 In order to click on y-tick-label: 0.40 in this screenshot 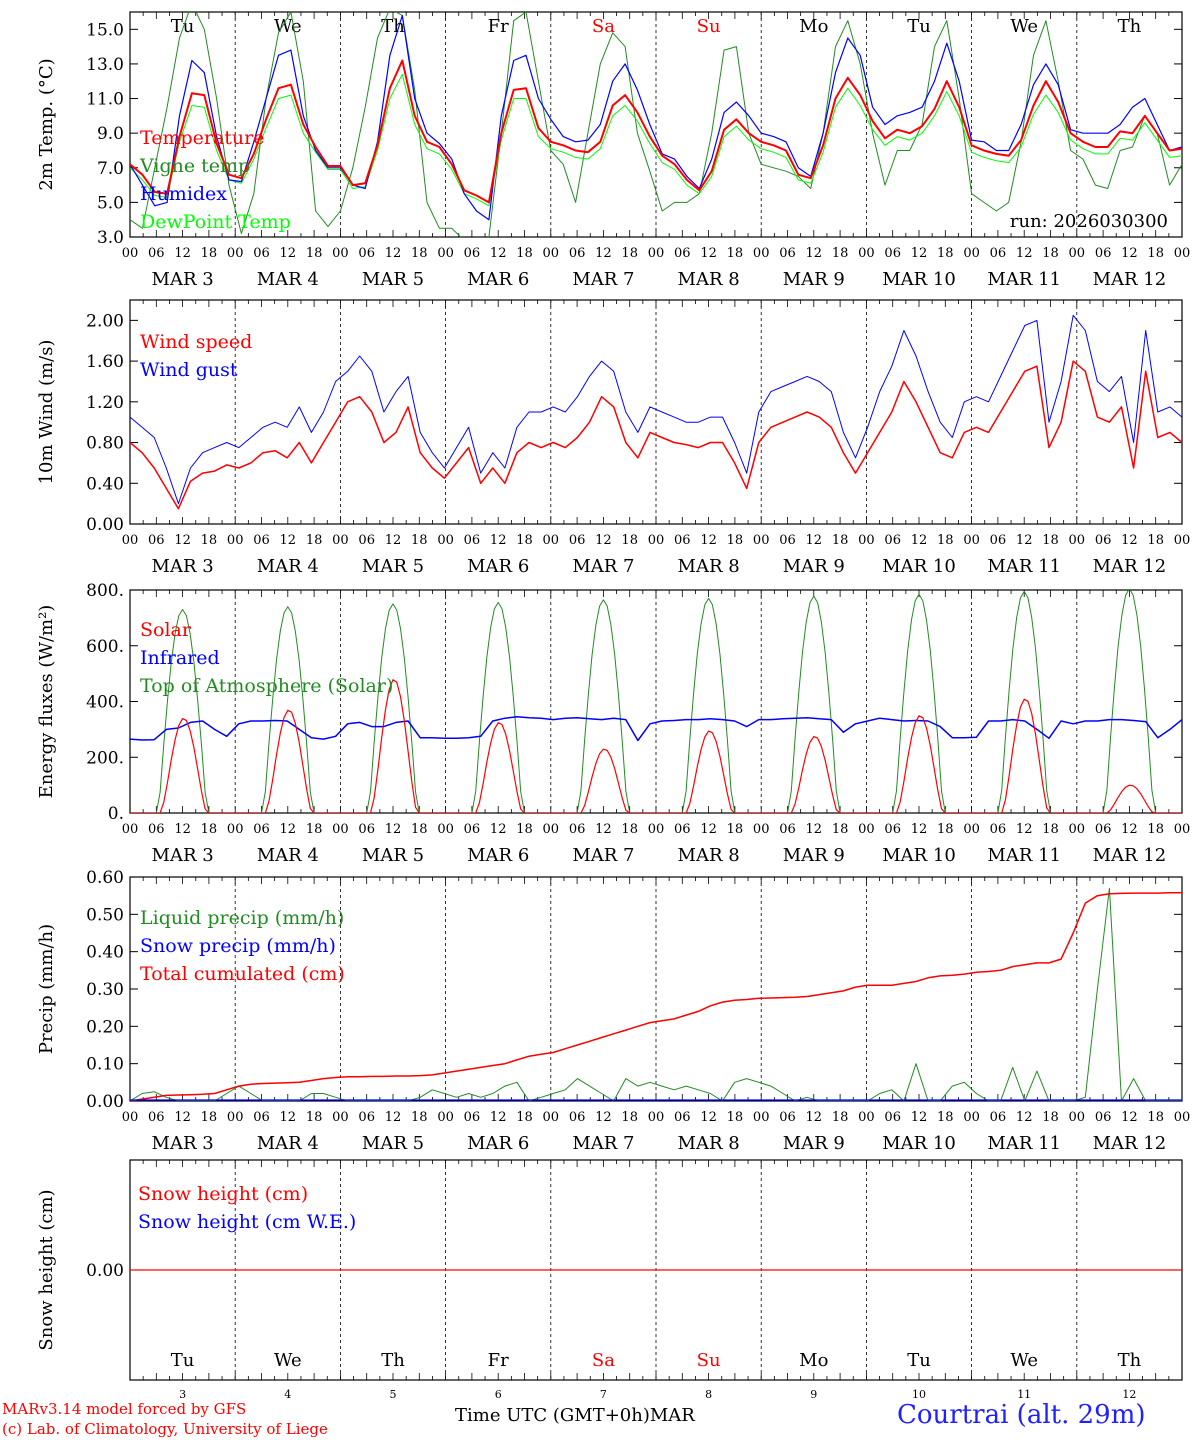, I will do `click(105, 953)`.